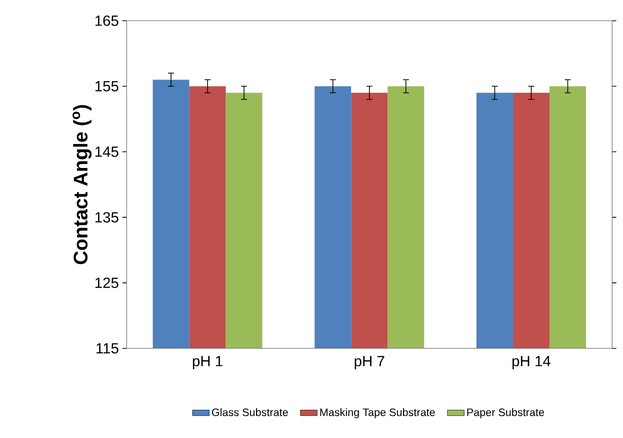 This screenshot has width=623, height=438. I want to click on legend-label: Masking Tape Substrate, so click(377, 413).